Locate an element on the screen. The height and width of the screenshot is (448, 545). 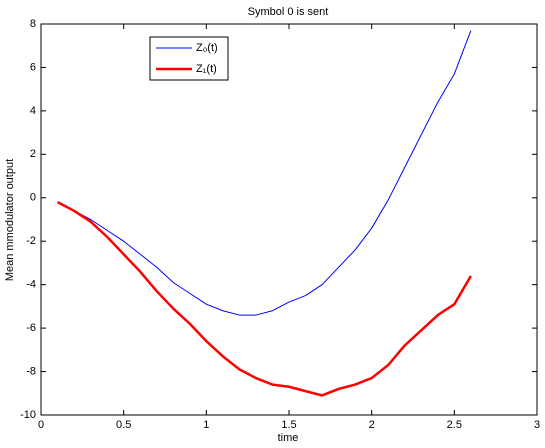
y-tick-label: -6 is located at coordinates (31, 328).